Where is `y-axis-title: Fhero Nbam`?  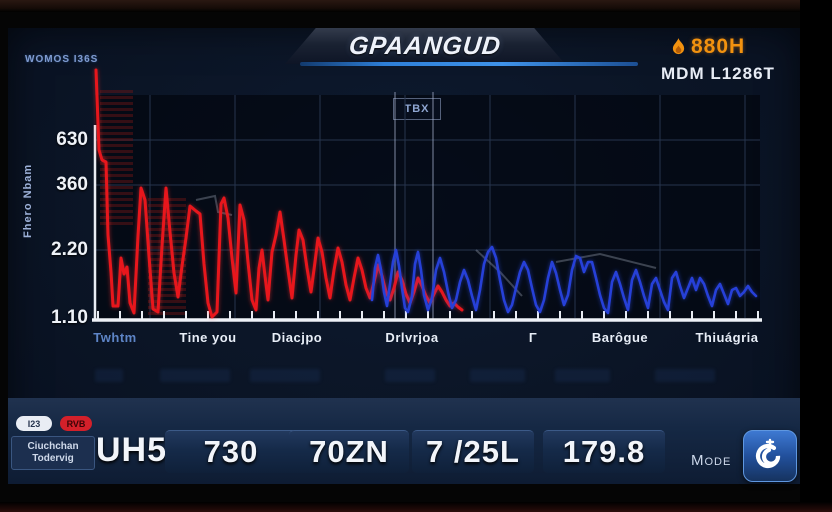 y-axis-title: Fhero Nbam is located at coordinates (28, 200).